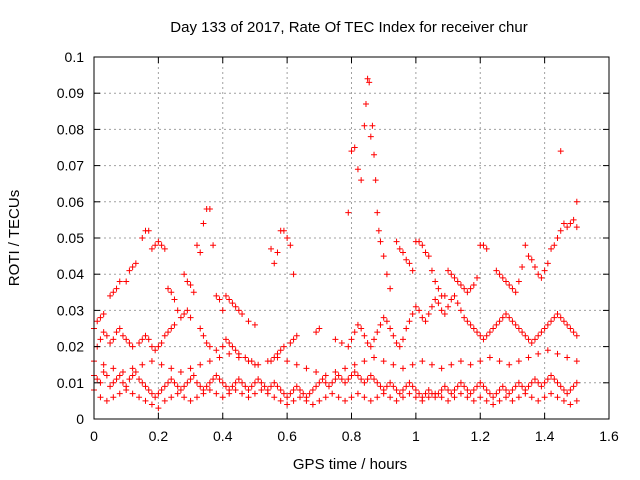 The height and width of the screenshot is (480, 640). Describe the element at coordinates (609, 436) in the screenshot. I see `x-tick-label: 1.6` at that location.